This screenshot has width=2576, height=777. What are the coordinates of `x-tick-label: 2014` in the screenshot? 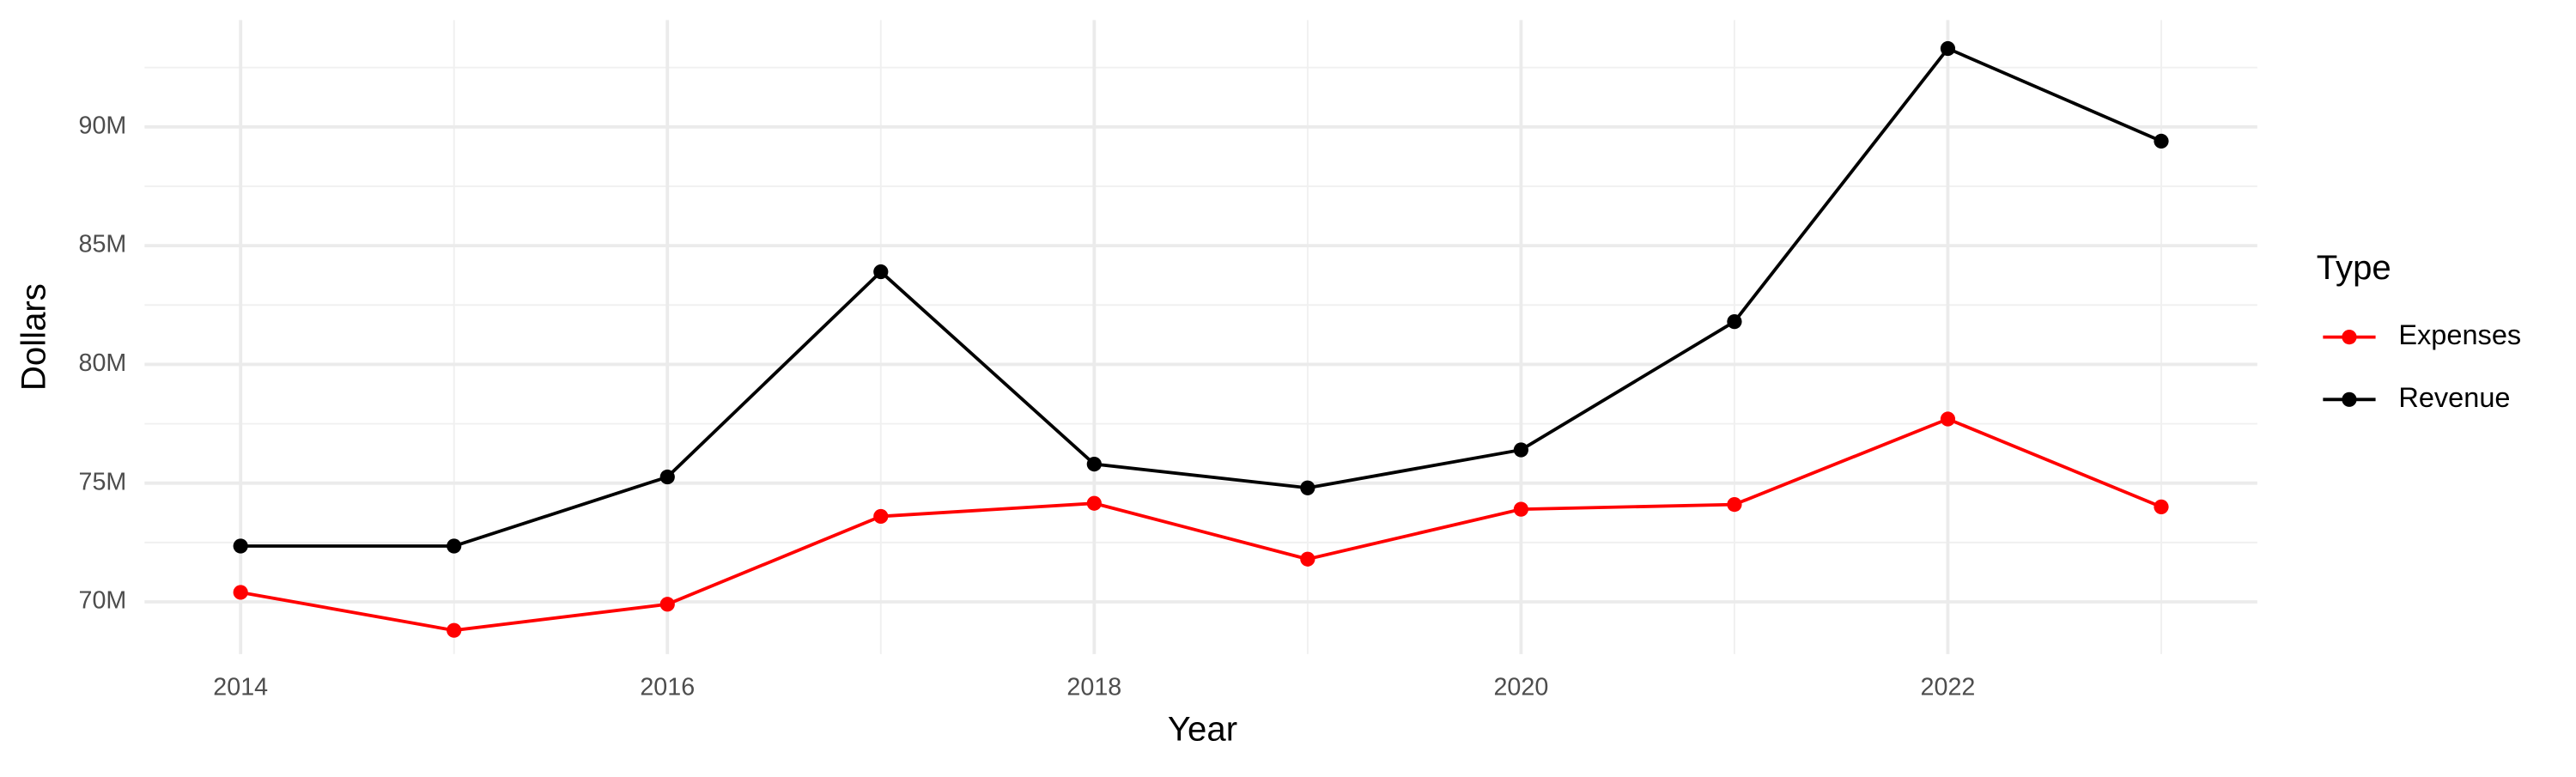 It's located at (240, 687).